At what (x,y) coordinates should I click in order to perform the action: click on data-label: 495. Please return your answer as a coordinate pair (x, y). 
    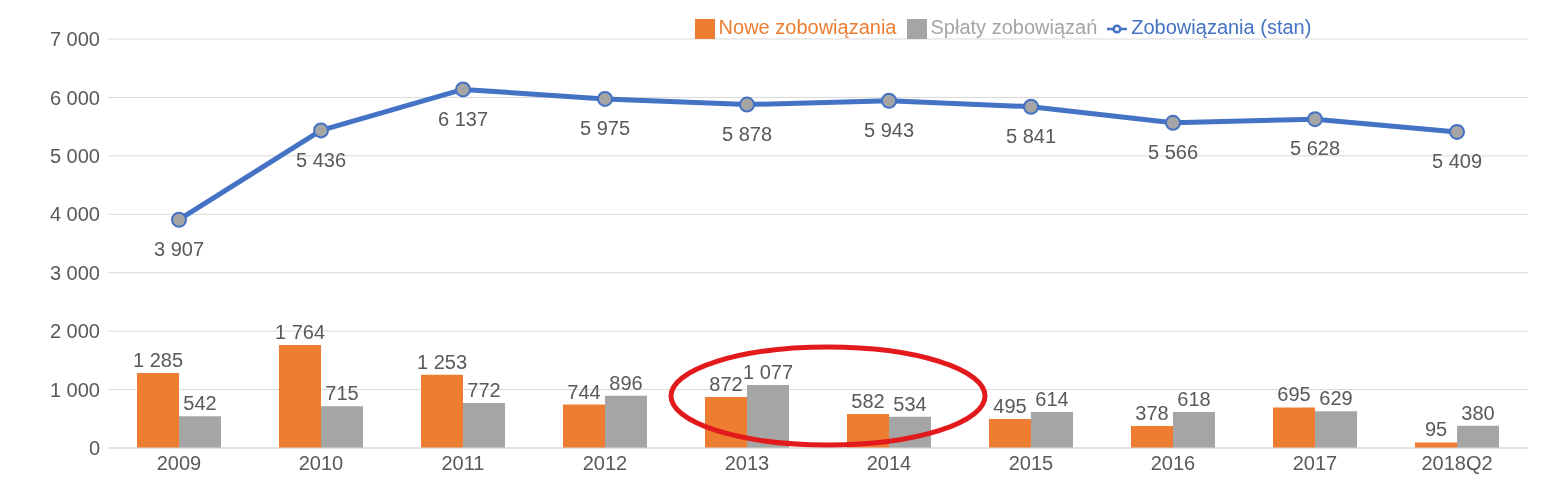
    Looking at the image, I should click on (1010, 406).